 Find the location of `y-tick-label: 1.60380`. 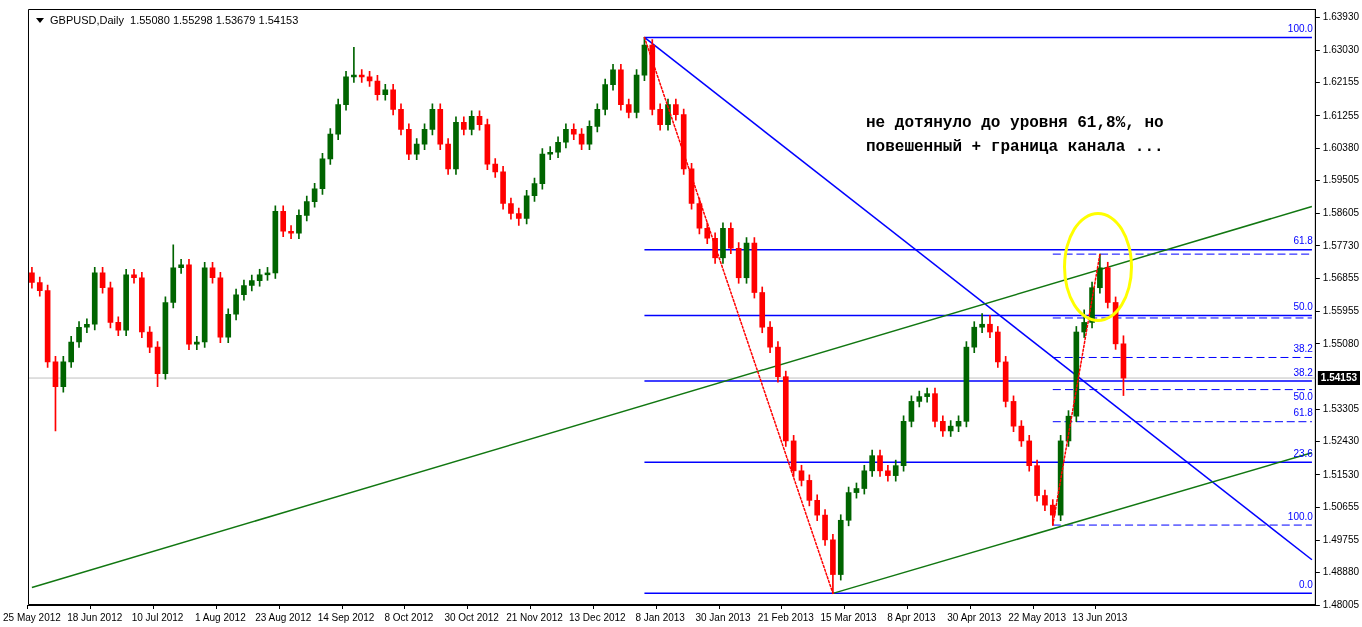

y-tick-label: 1.60380 is located at coordinates (1341, 147).